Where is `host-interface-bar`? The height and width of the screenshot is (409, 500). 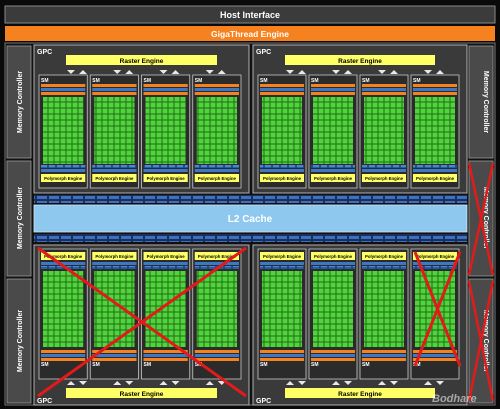
host-interface-bar is located at coordinates (250, 14).